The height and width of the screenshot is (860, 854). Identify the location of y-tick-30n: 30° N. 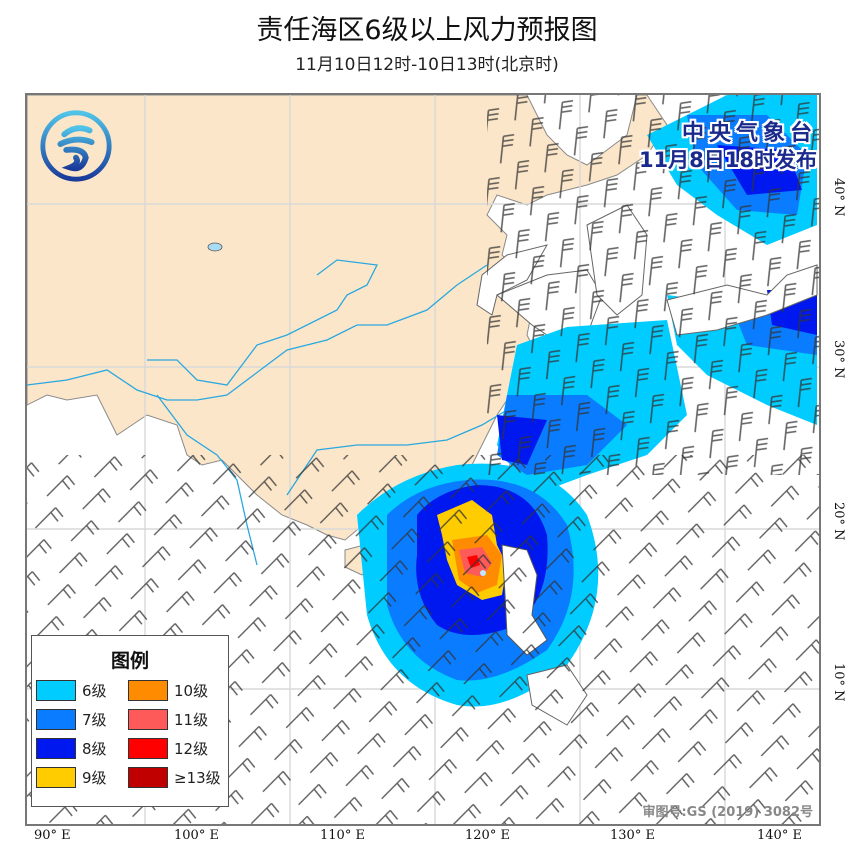
(838, 359).